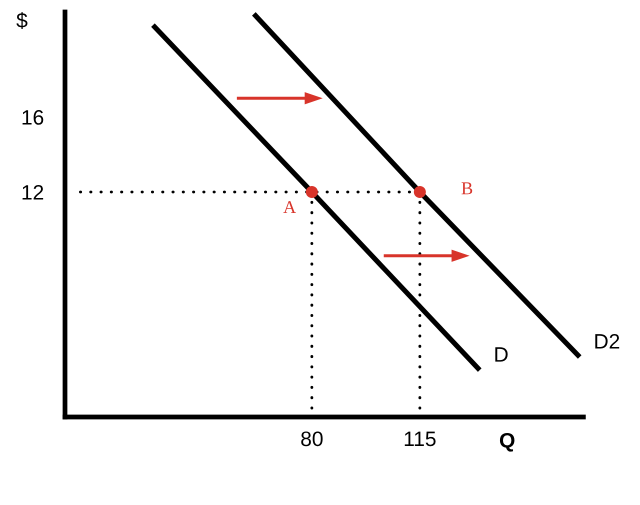  I want to click on x-tick-label: 80, so click(312, 438).